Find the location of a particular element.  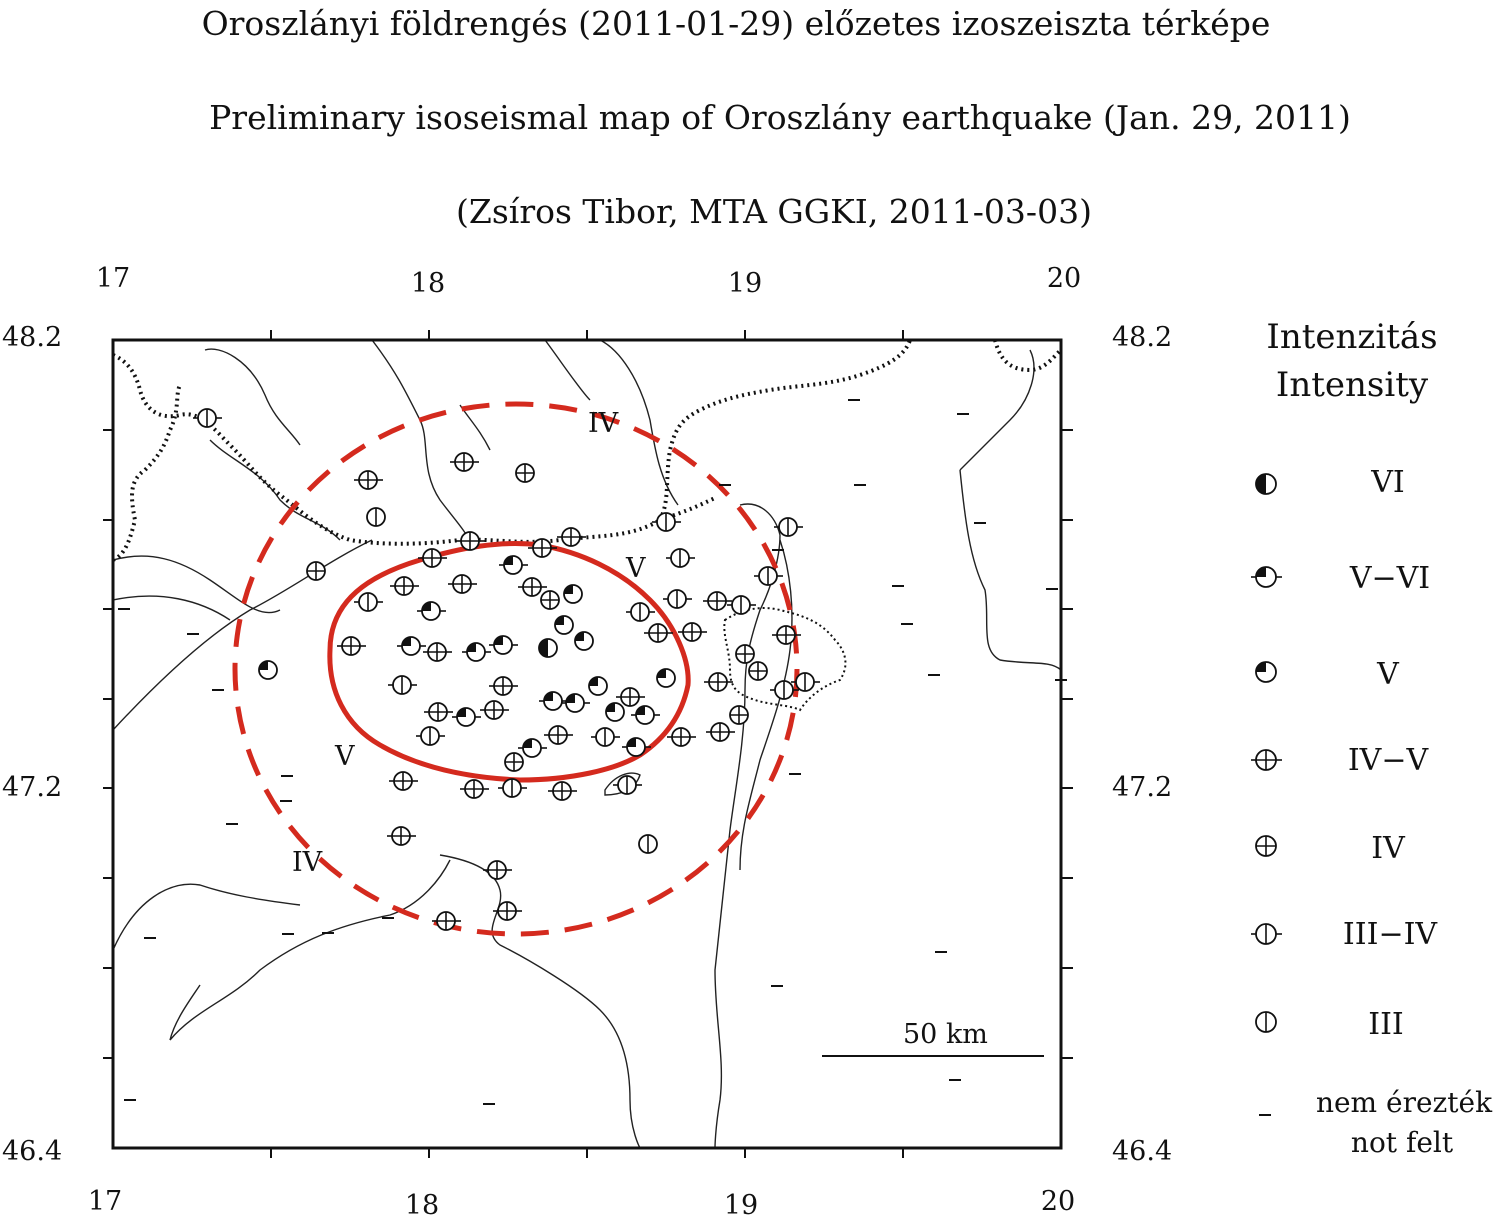

isoseismal-label-v-east: V is located at coordinates (635, 568).